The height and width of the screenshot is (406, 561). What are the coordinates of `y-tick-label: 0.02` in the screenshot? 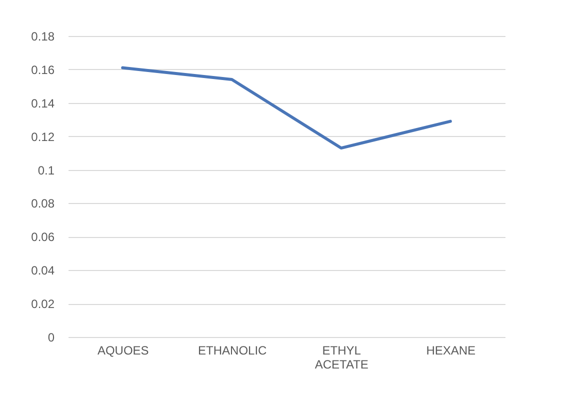 It's located at (43, 304).